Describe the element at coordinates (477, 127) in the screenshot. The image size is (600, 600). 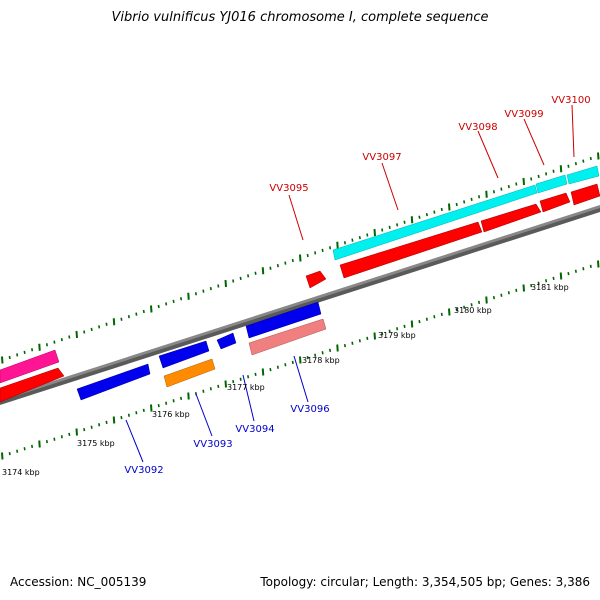
I see `gene-label: VV3098` at that location.